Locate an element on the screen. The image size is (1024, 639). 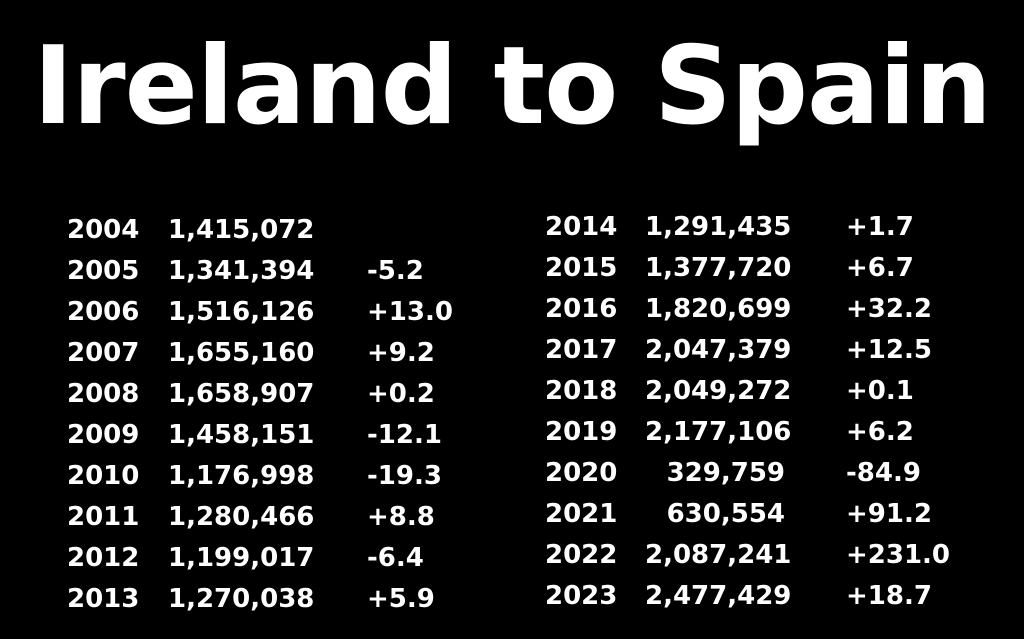
table-row: 2017 2,047,379 +12.5 is located at coordinates (755, 350).